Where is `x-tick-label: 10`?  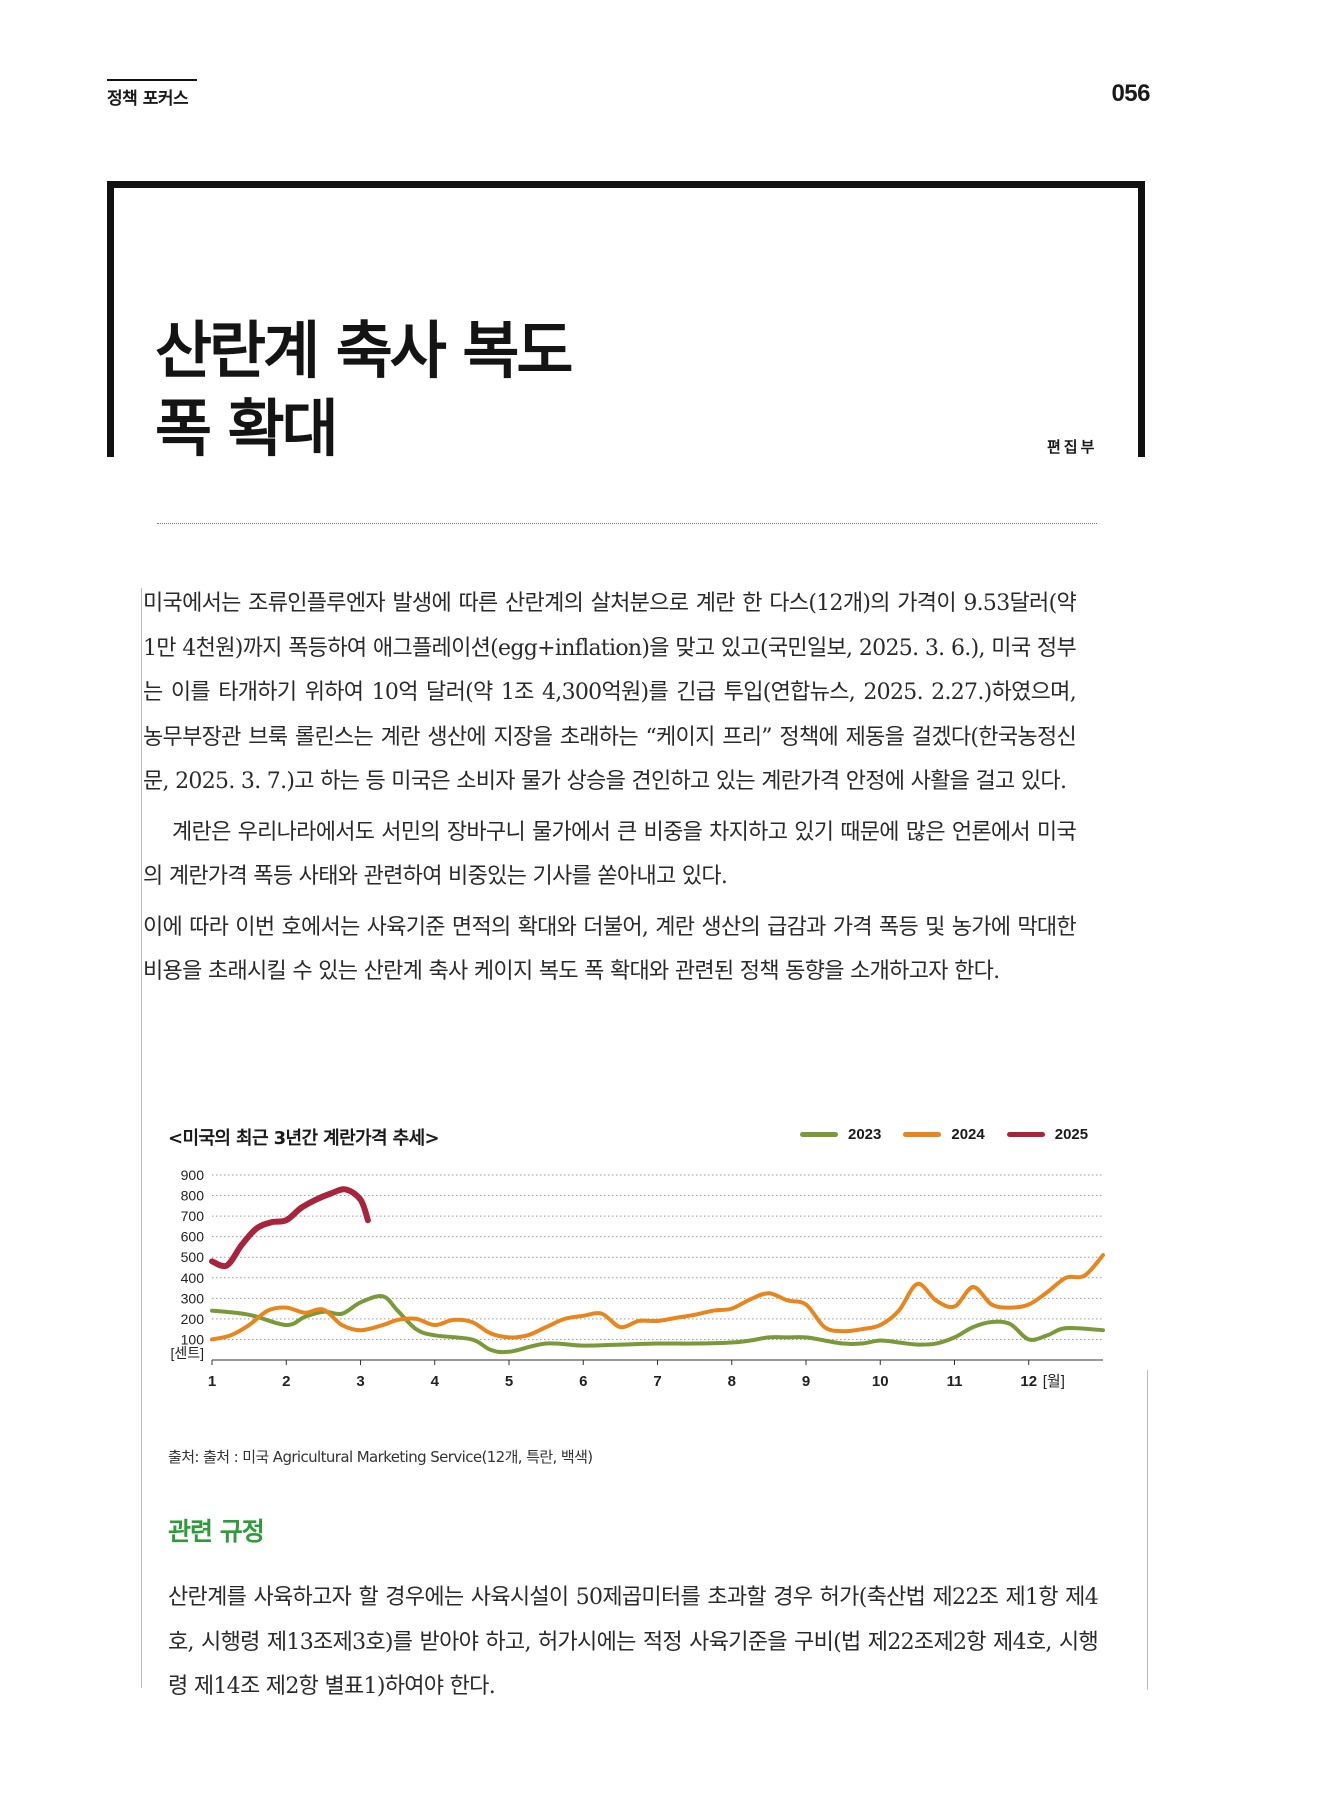
x-tick-label: 10 is located at coordinates (880, 1381).